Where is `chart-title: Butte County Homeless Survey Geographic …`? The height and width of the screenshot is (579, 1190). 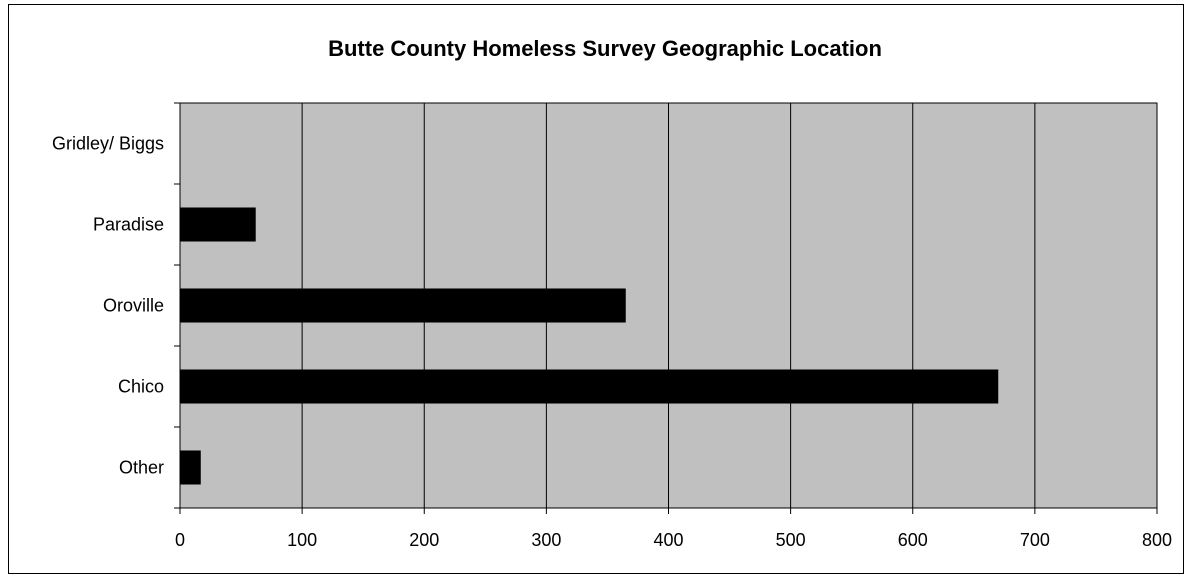 chart-title: Butte County Homeless Survey Geographic … is located at coordinates (605, 48).